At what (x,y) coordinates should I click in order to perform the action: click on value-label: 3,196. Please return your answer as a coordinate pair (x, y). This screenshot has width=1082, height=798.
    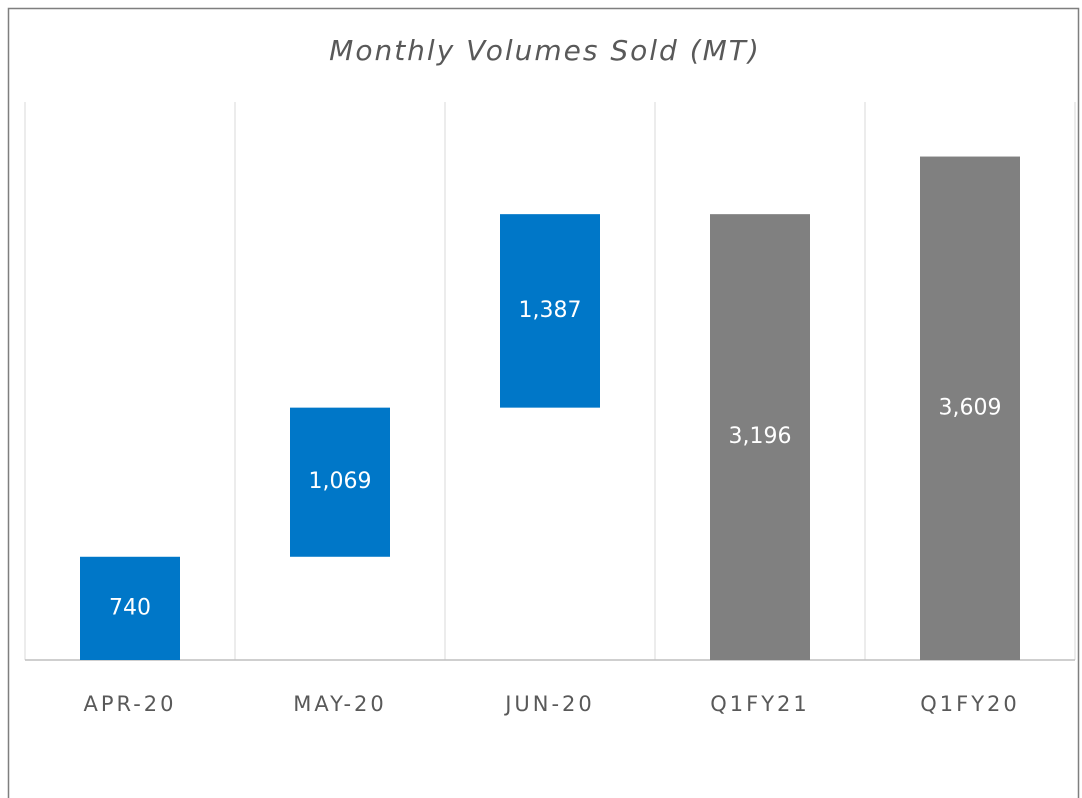
    Looking at the image, I should click on (760, 436).